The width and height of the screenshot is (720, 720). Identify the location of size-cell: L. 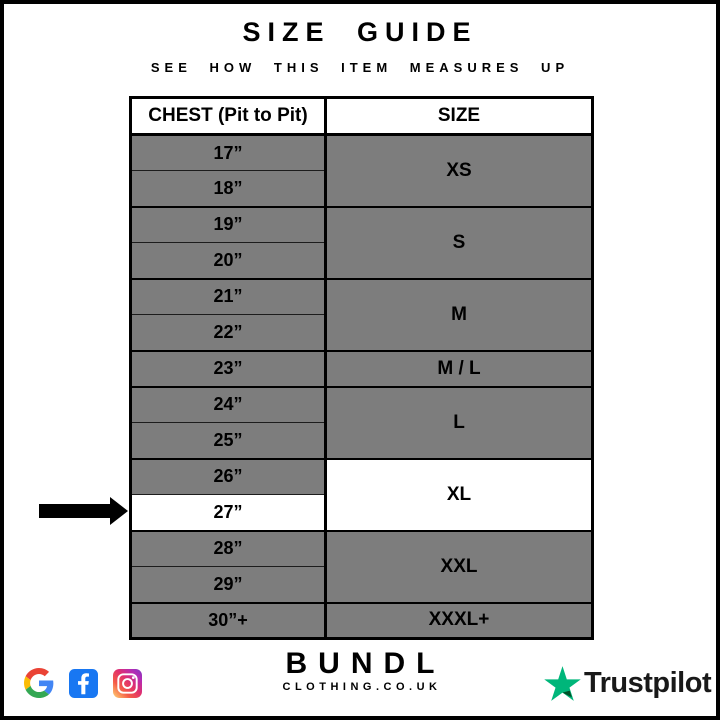
(458, 422).